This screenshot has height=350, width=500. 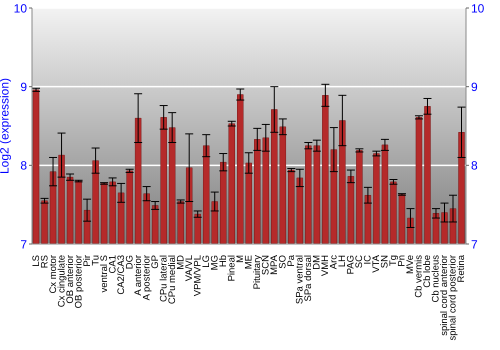 What do you see at coordinates (402, 261) in the screenshot?
I see `x-tick-label: Pn` at bounding box center [402, 261].